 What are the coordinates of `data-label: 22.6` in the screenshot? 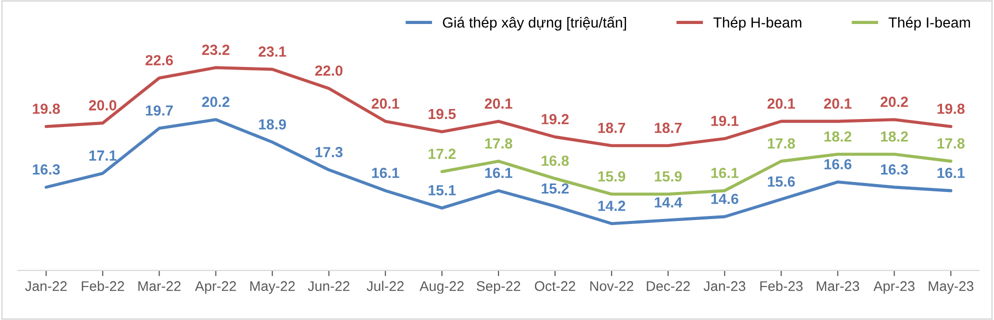 It's located at (159, 60).